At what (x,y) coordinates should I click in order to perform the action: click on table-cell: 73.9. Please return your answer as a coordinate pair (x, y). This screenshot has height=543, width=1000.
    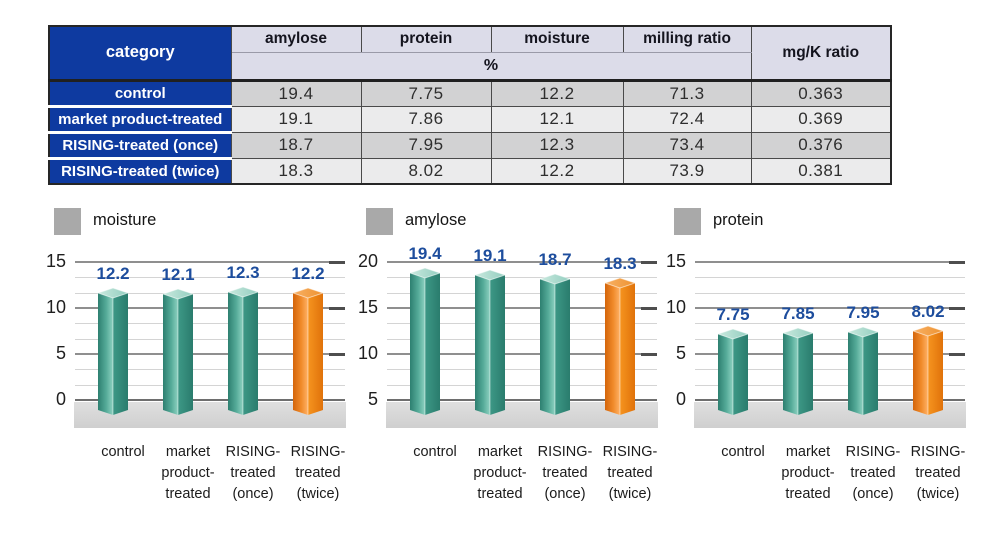
    Looking at the image, I should click on (687, 171).